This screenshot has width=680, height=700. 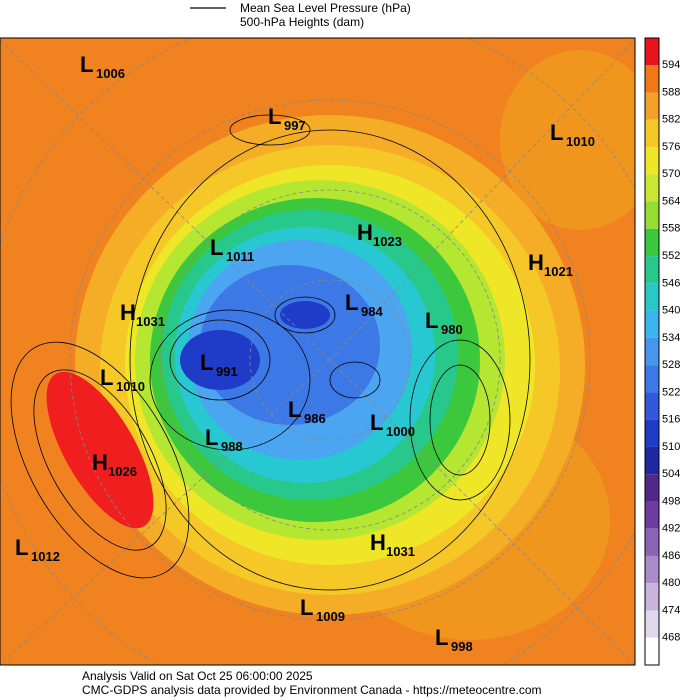 What do you see at coordinates (671, 229) in the screenshot?
I see `colorbar-label: 558` at bounding box center [671, 229].